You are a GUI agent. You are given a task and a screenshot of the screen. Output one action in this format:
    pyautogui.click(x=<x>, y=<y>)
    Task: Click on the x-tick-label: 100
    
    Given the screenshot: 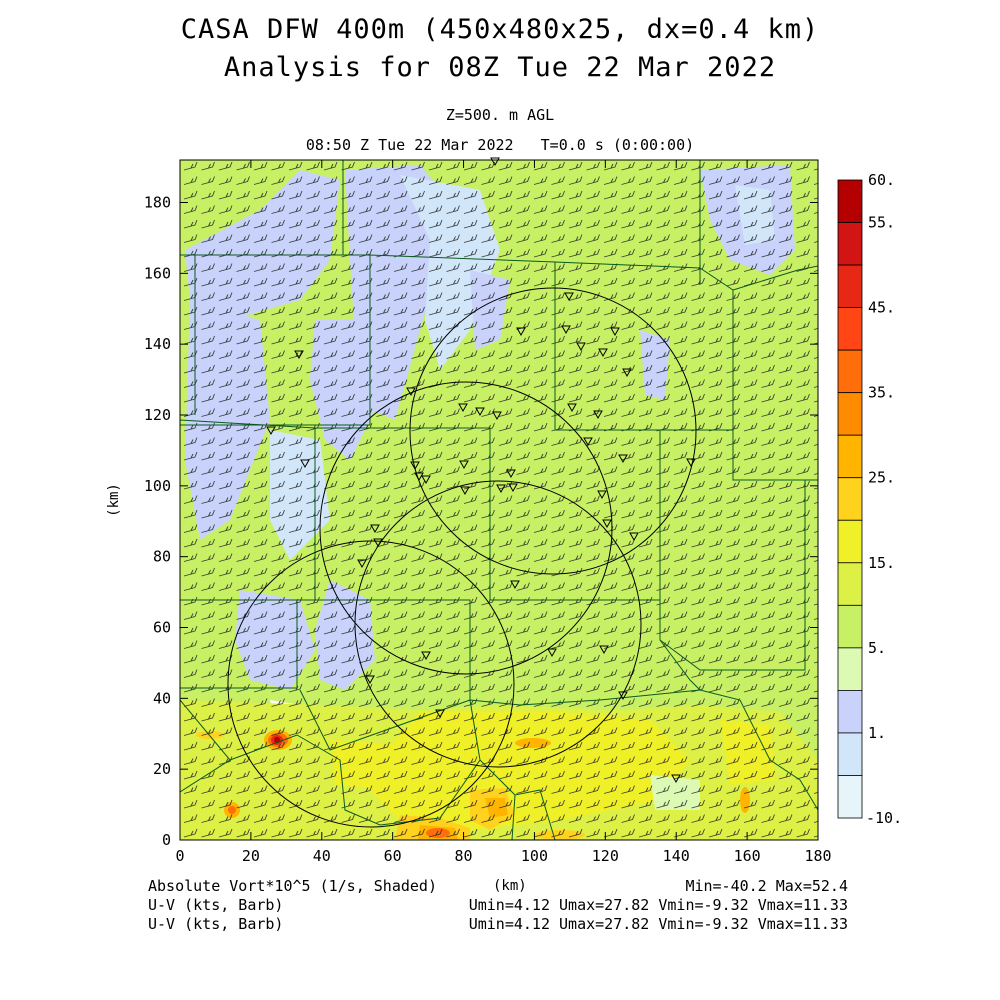 What is the action you would take?
    pyautogui.click(x=534, y=856)
    